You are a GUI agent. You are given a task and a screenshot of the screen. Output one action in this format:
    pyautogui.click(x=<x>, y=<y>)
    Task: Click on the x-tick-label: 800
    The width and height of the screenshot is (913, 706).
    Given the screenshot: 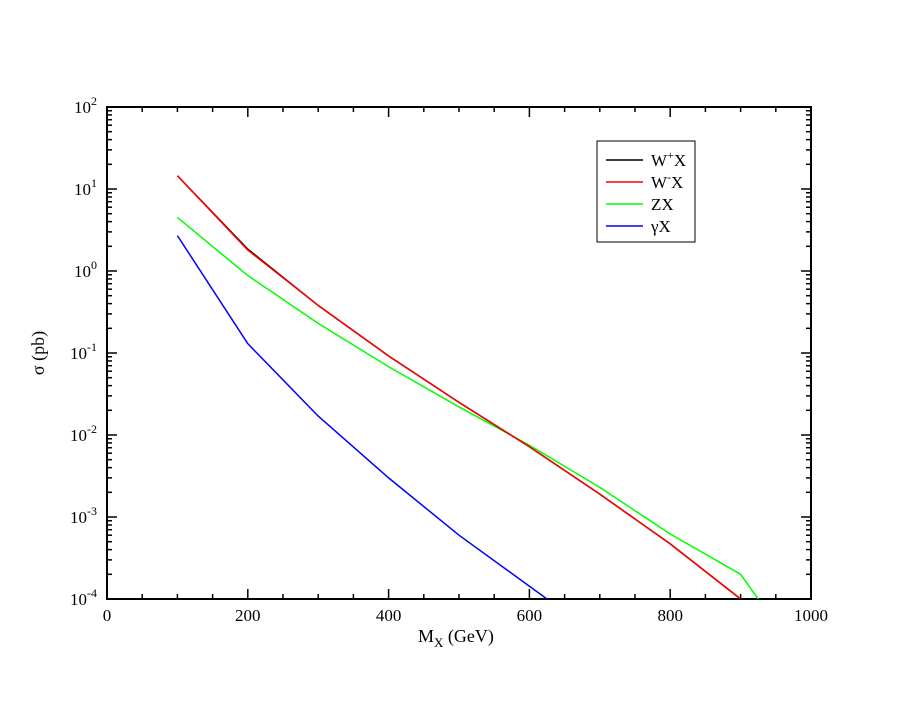 What is the action you would take?
    pyautogui.click(x=670, y=615)
    